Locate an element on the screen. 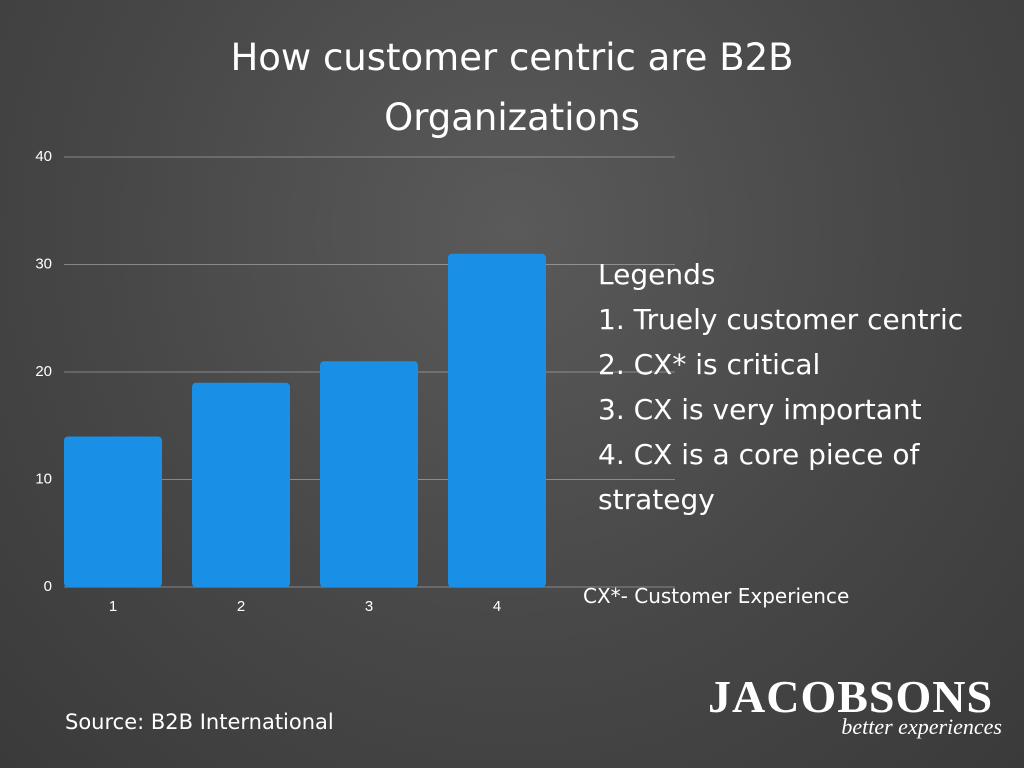 This screenshot has width=1024, height=768. y-tick-label: 10 is located at coordinates (43, 478).